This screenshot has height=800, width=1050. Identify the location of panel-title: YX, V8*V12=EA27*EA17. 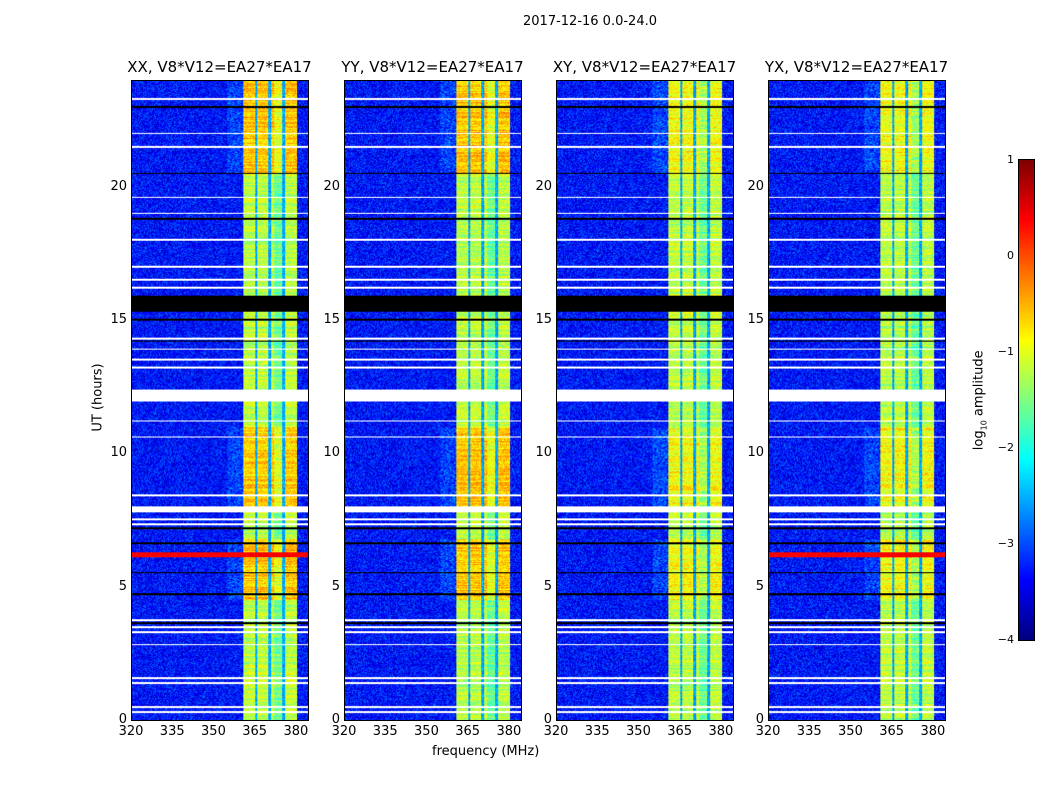
(856, 67).